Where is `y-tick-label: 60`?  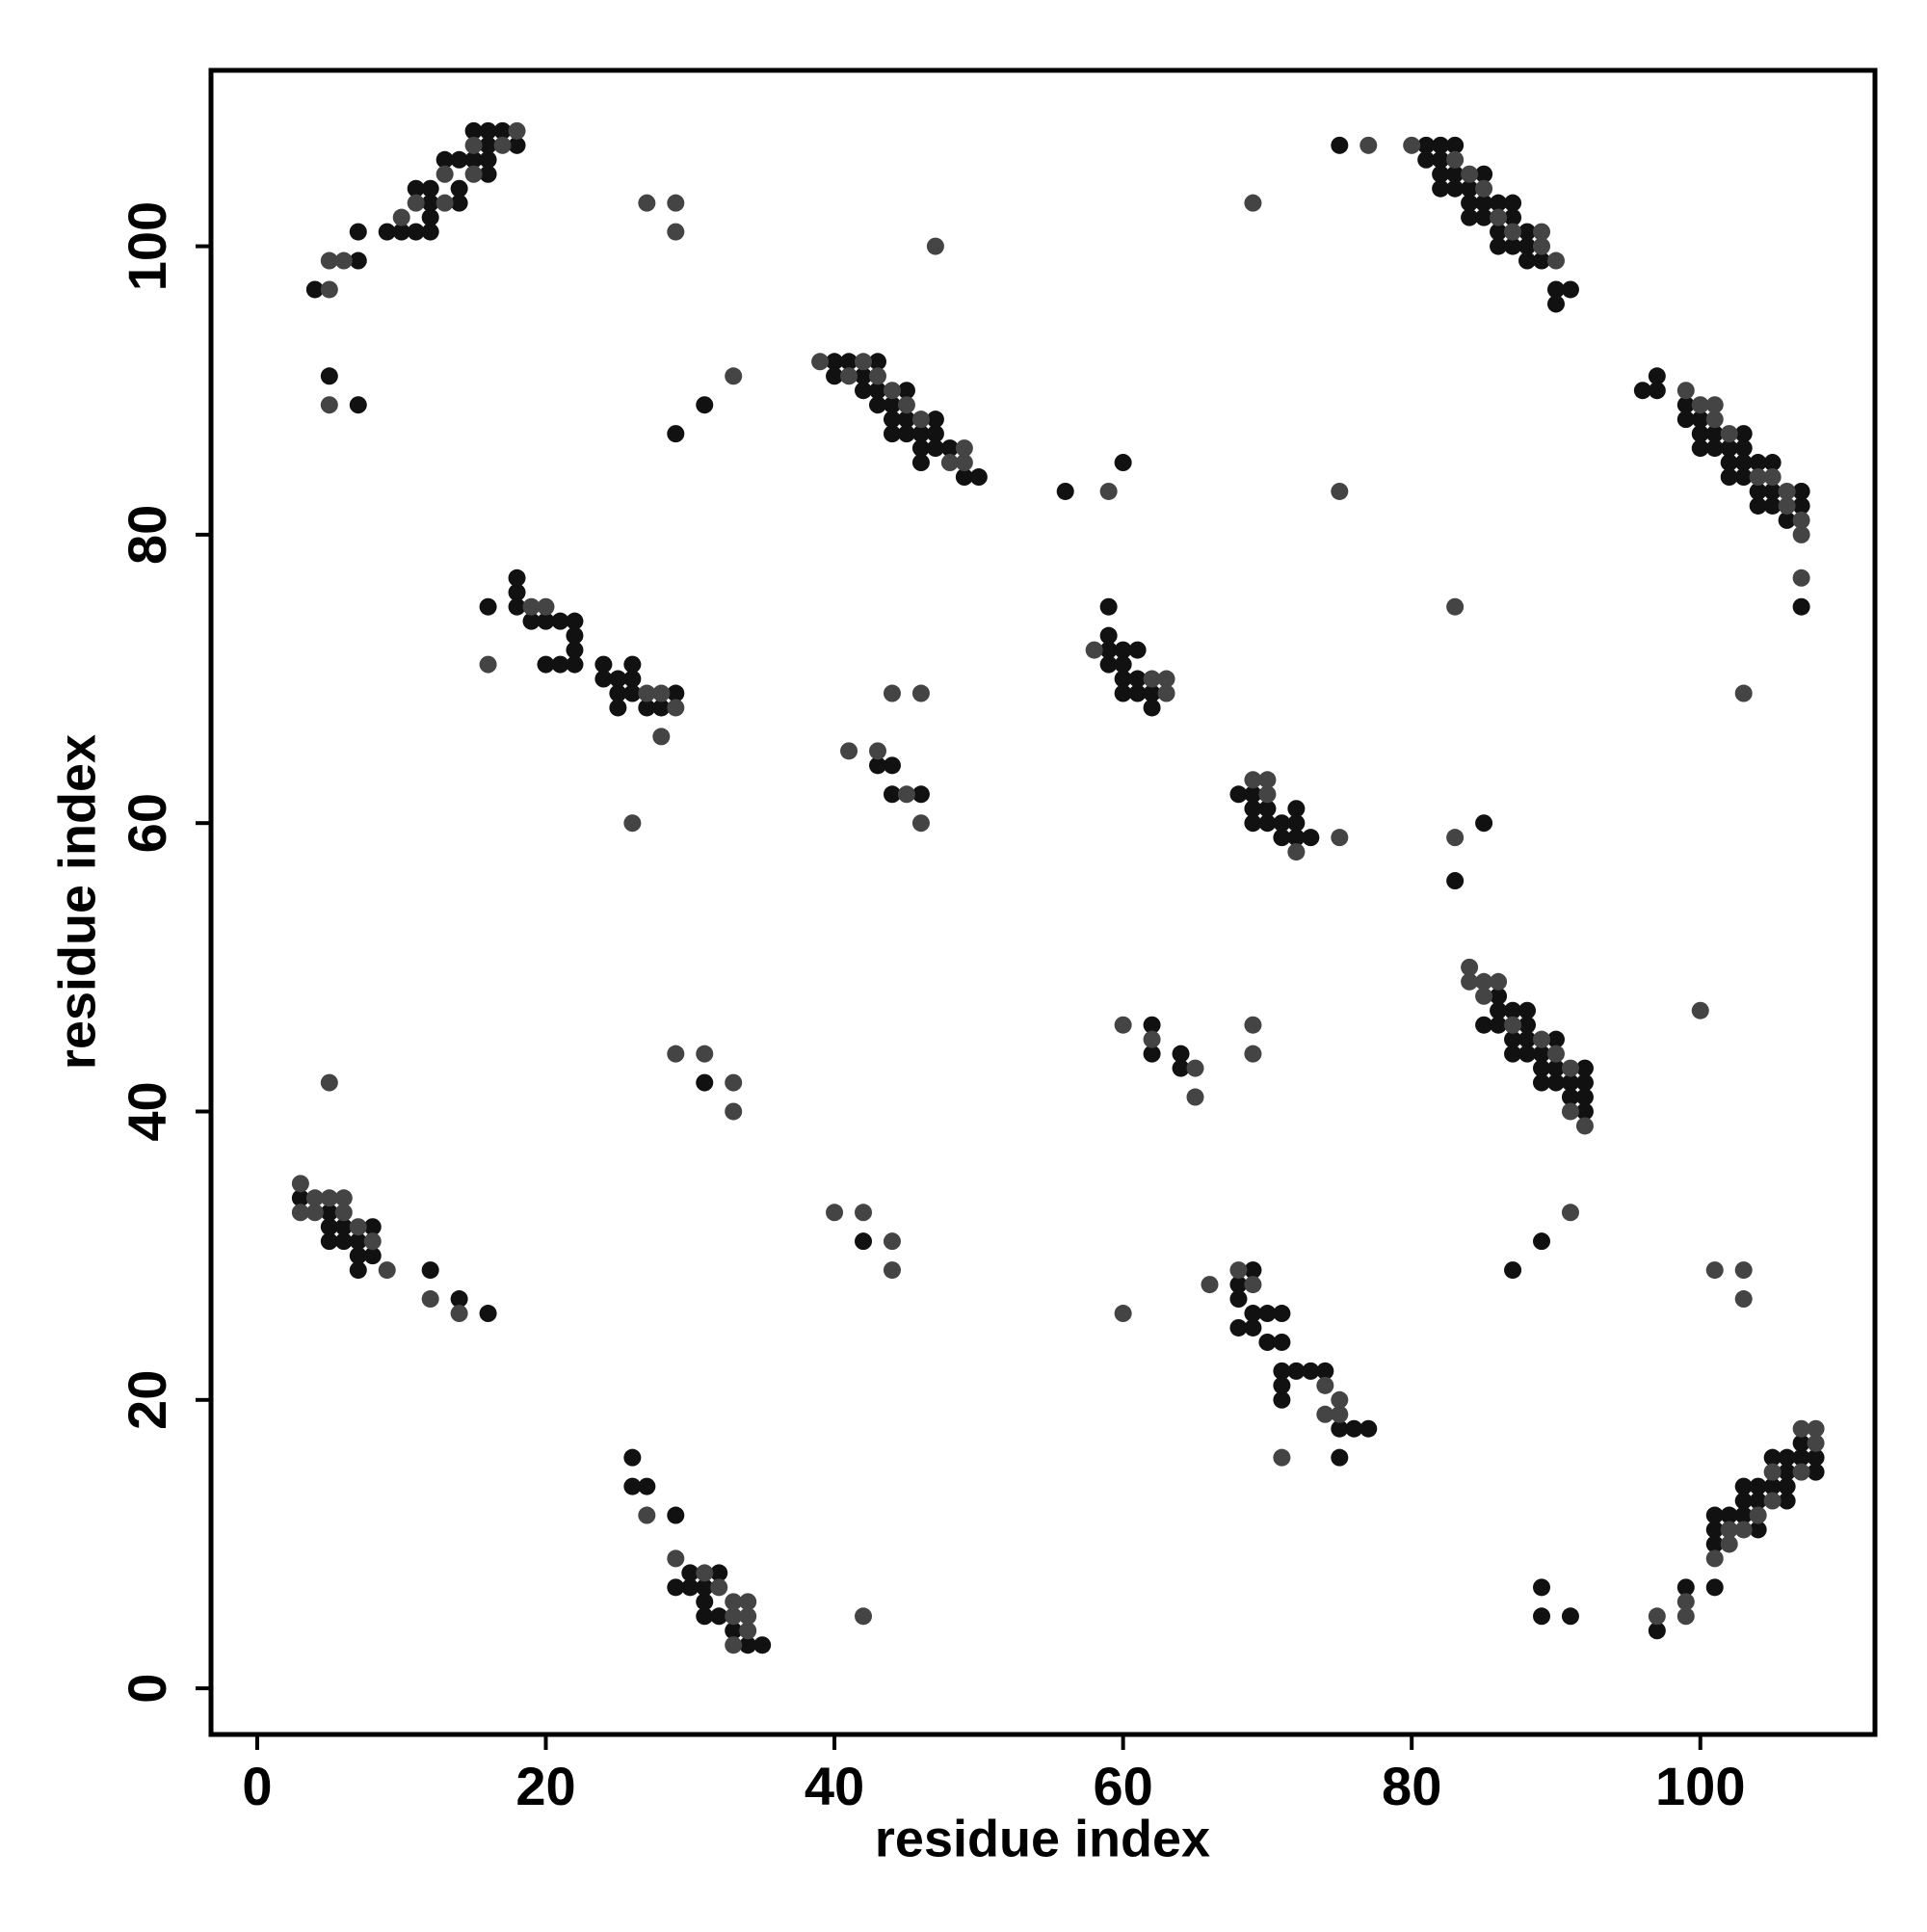
y-tick-label: 60 is located at coordinates (147, 823).